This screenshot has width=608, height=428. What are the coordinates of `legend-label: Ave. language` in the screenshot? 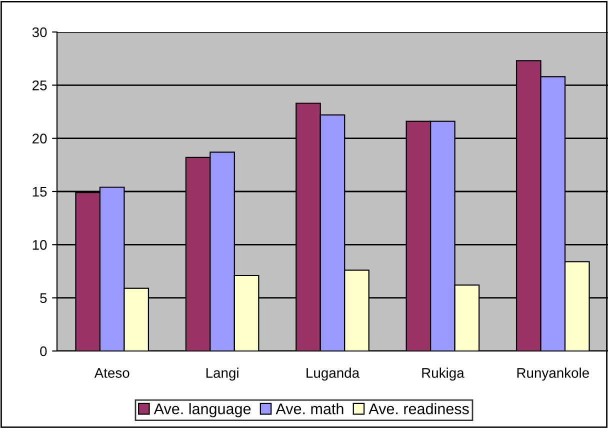 It's located at (202, 410).